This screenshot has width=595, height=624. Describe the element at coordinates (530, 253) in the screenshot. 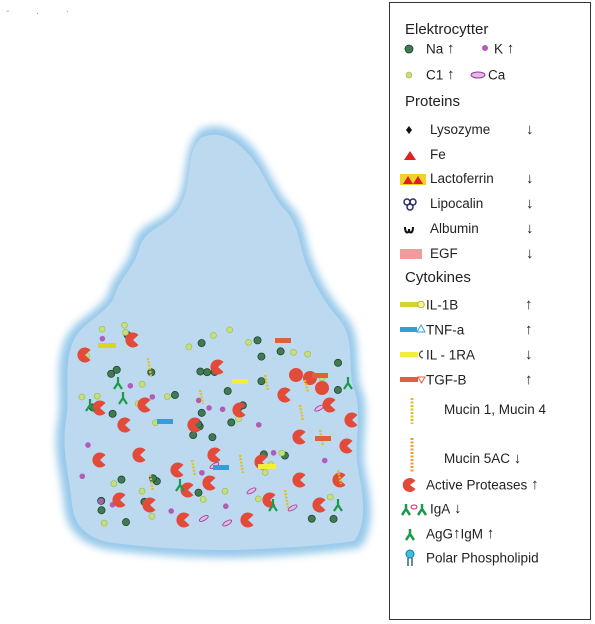

I see `arrow-egf: ↓` at that location.